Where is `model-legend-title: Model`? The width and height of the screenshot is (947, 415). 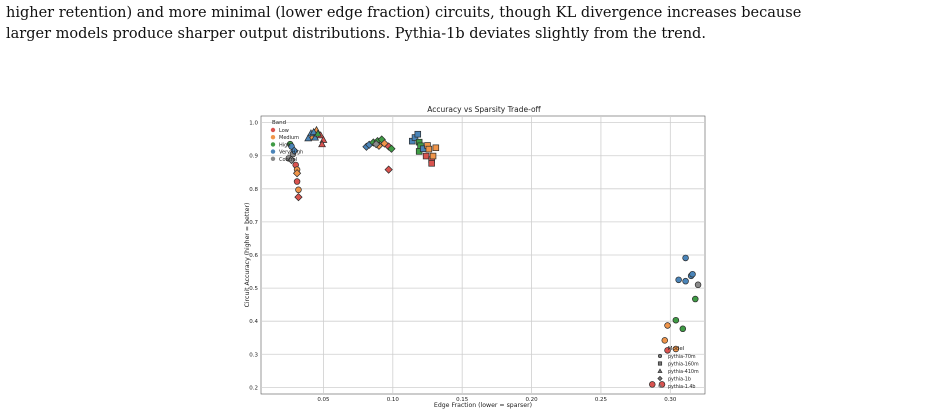
model-legend-title: Model is located at coordinates (676, 349).